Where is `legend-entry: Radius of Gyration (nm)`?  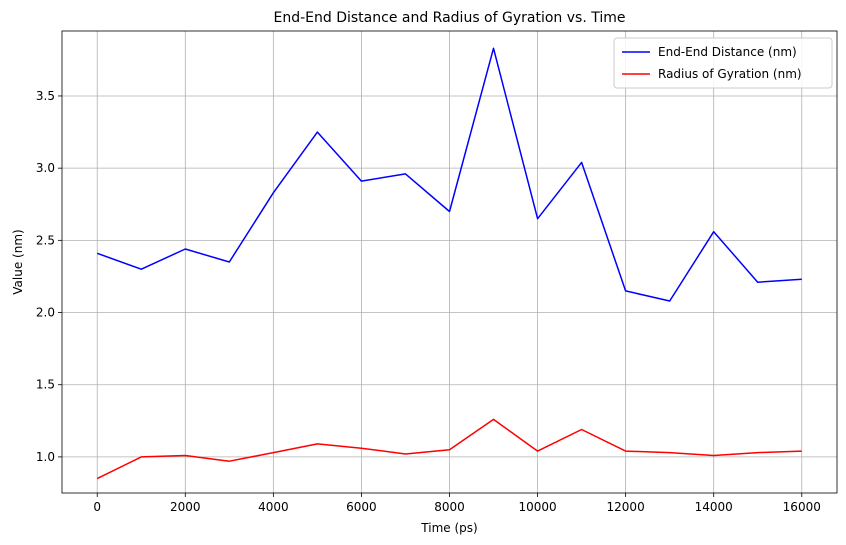 legend-entry: Radius of Gyration (nm) is located at coordinates (730, 74).